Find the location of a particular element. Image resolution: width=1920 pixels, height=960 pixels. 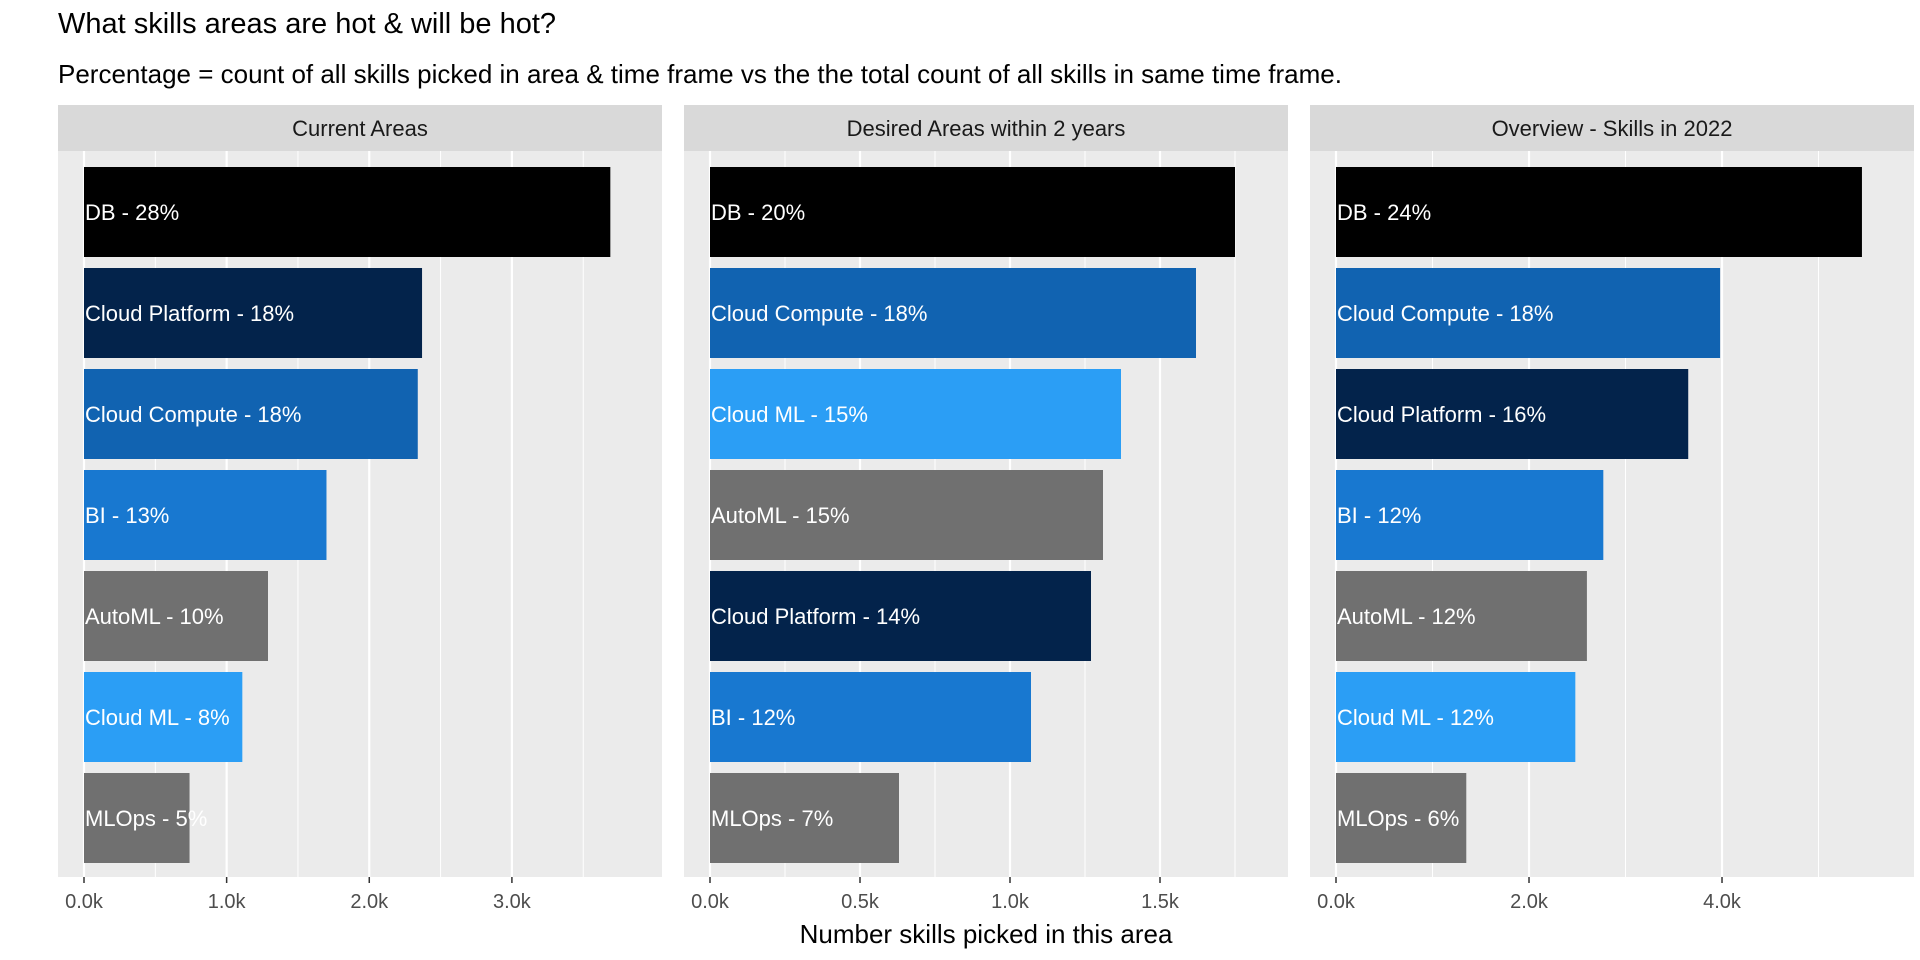

bar-label: DB - 20% is located at coordinates (758, 212).